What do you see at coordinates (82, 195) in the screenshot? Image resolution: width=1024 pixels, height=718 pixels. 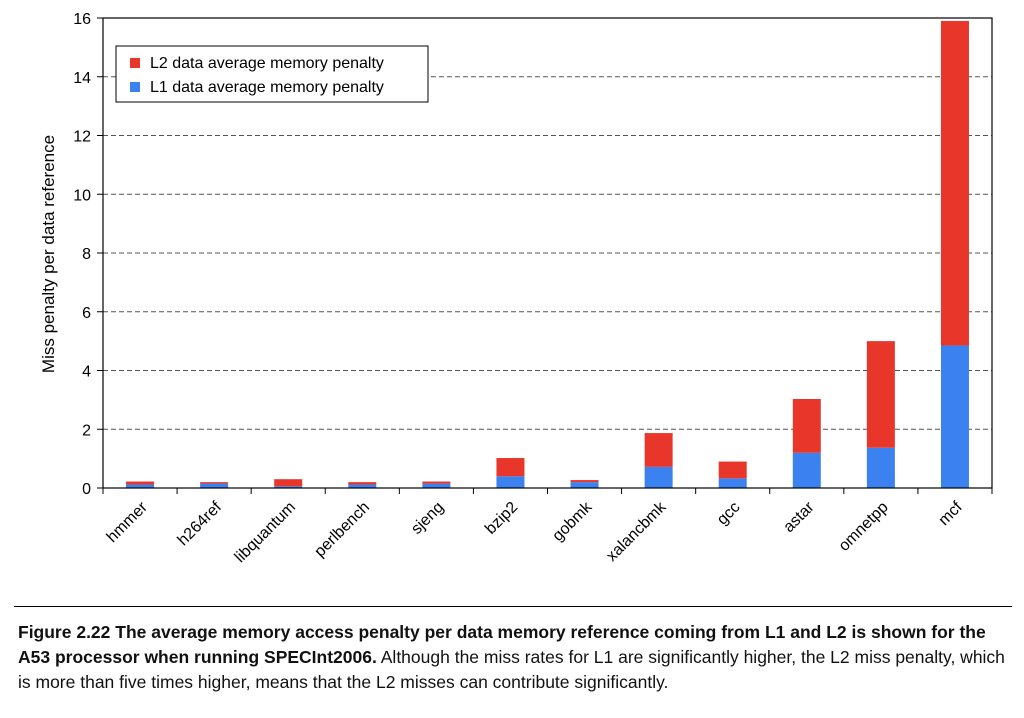 I see `y-tick-label: 10` at bounding box center [82, 195].